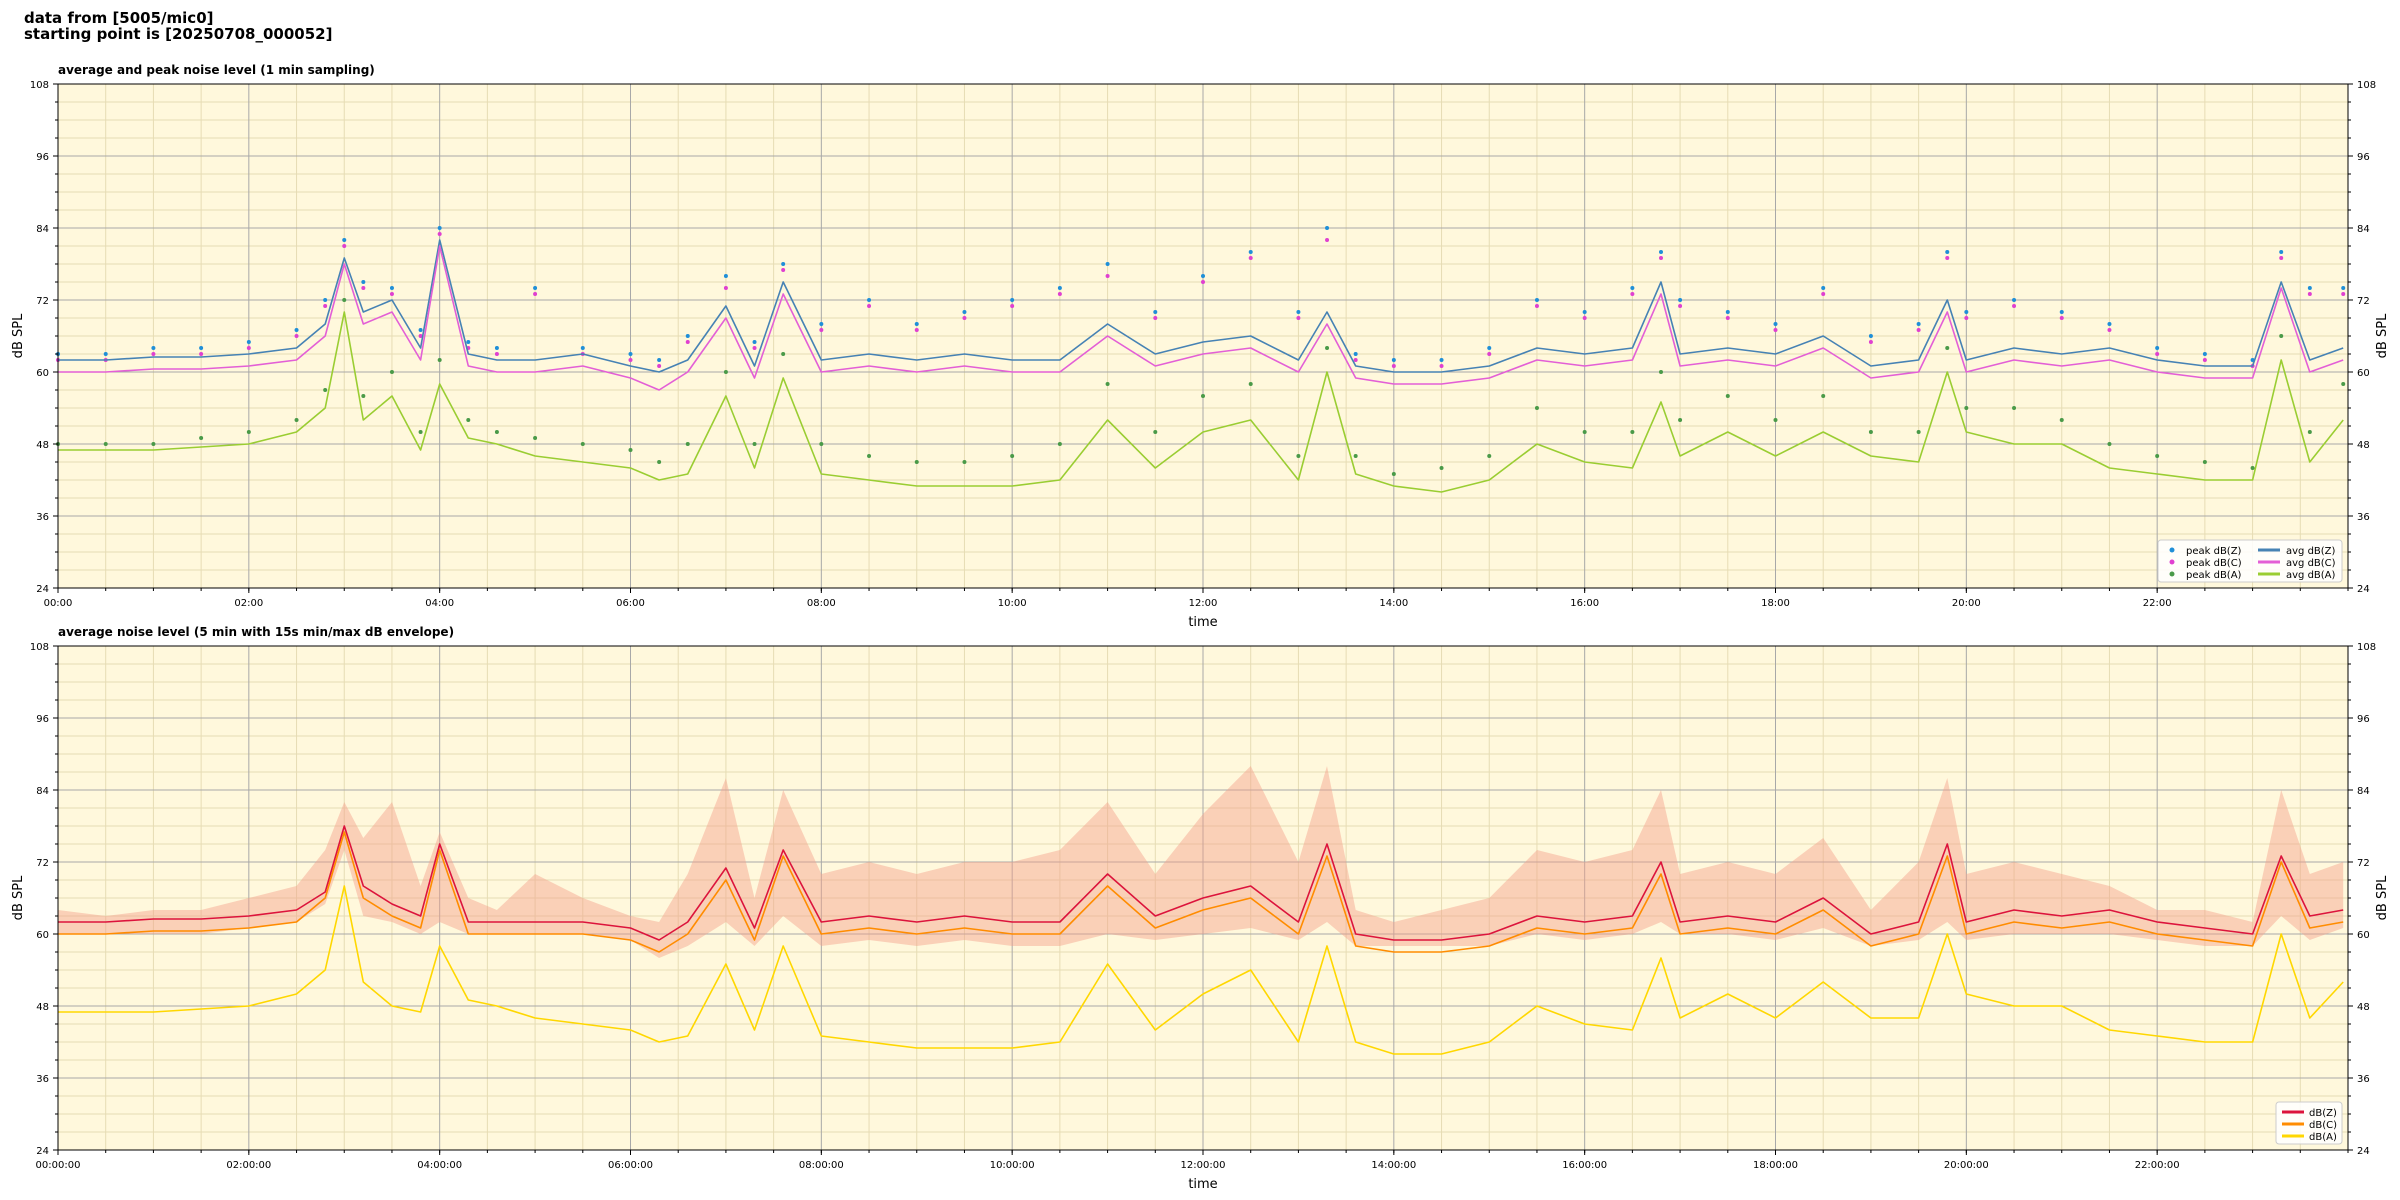 The width and height of the screenshot is (2400, 1200). What do you see at coordinates (42, 863) in the screenshot?
I see `y-tick-label: 72` at bounding box center [42, 863].